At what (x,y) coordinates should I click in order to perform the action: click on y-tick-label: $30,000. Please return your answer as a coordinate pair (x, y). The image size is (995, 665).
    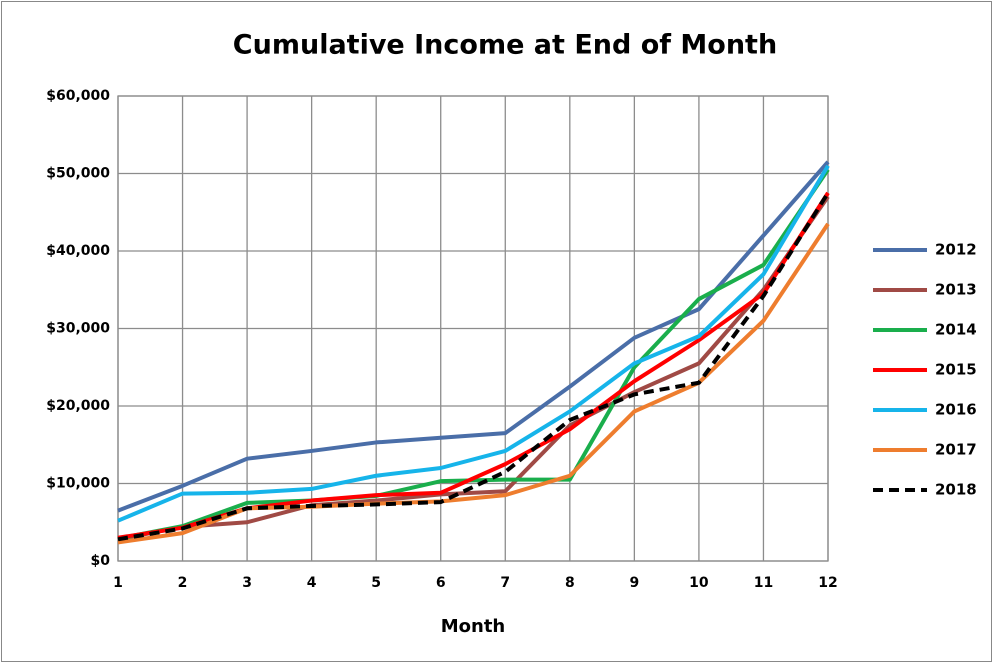
    Looking at the image, I should click on (78, 329).